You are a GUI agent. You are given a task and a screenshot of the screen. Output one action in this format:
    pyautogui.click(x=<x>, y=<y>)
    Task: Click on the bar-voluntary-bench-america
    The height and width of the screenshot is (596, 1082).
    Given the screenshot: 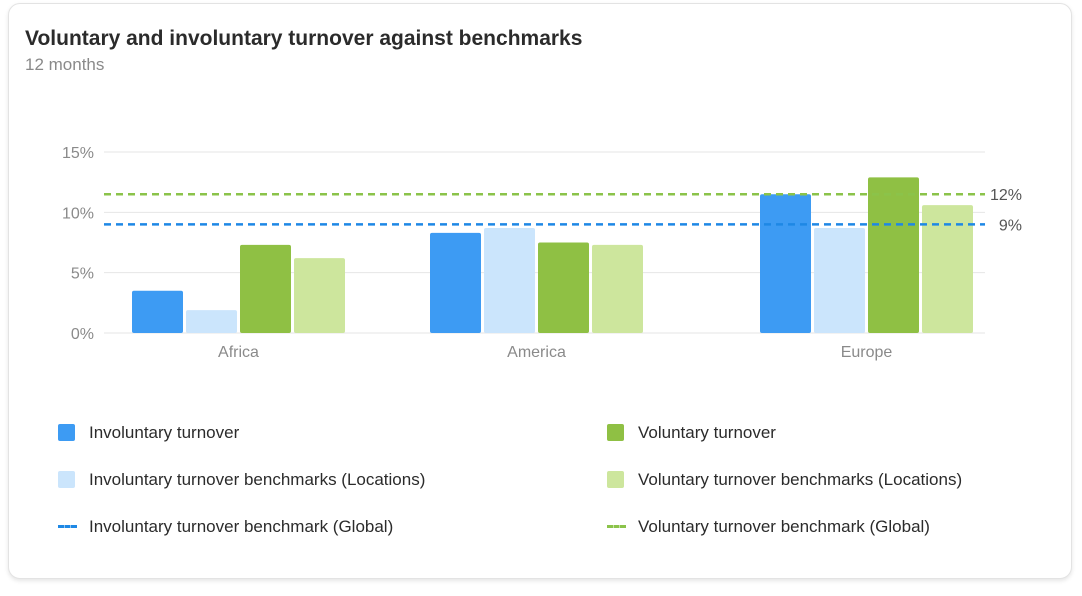 What is the action you would take?
    pyautogui.click(x=617, y=288)
    